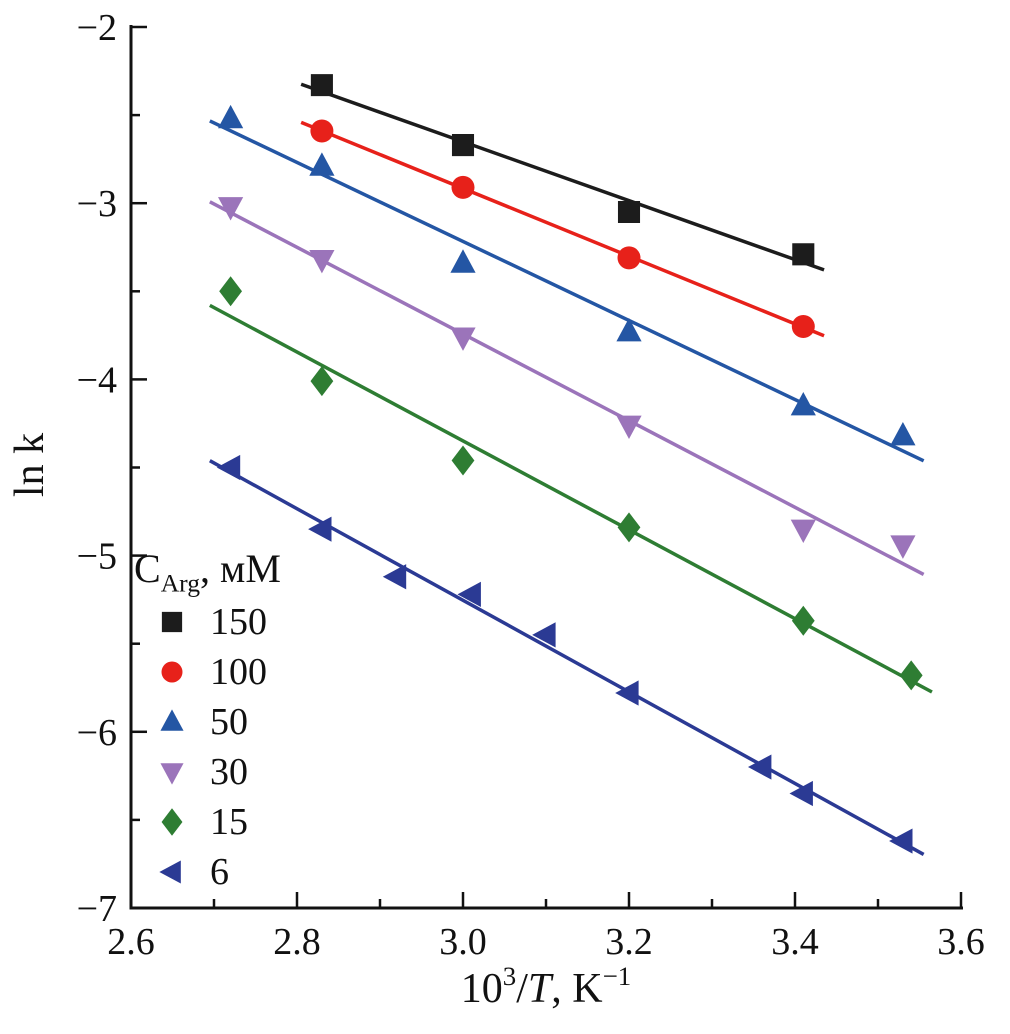  I want to click on y-tick-label: −4, so click(97, 380).